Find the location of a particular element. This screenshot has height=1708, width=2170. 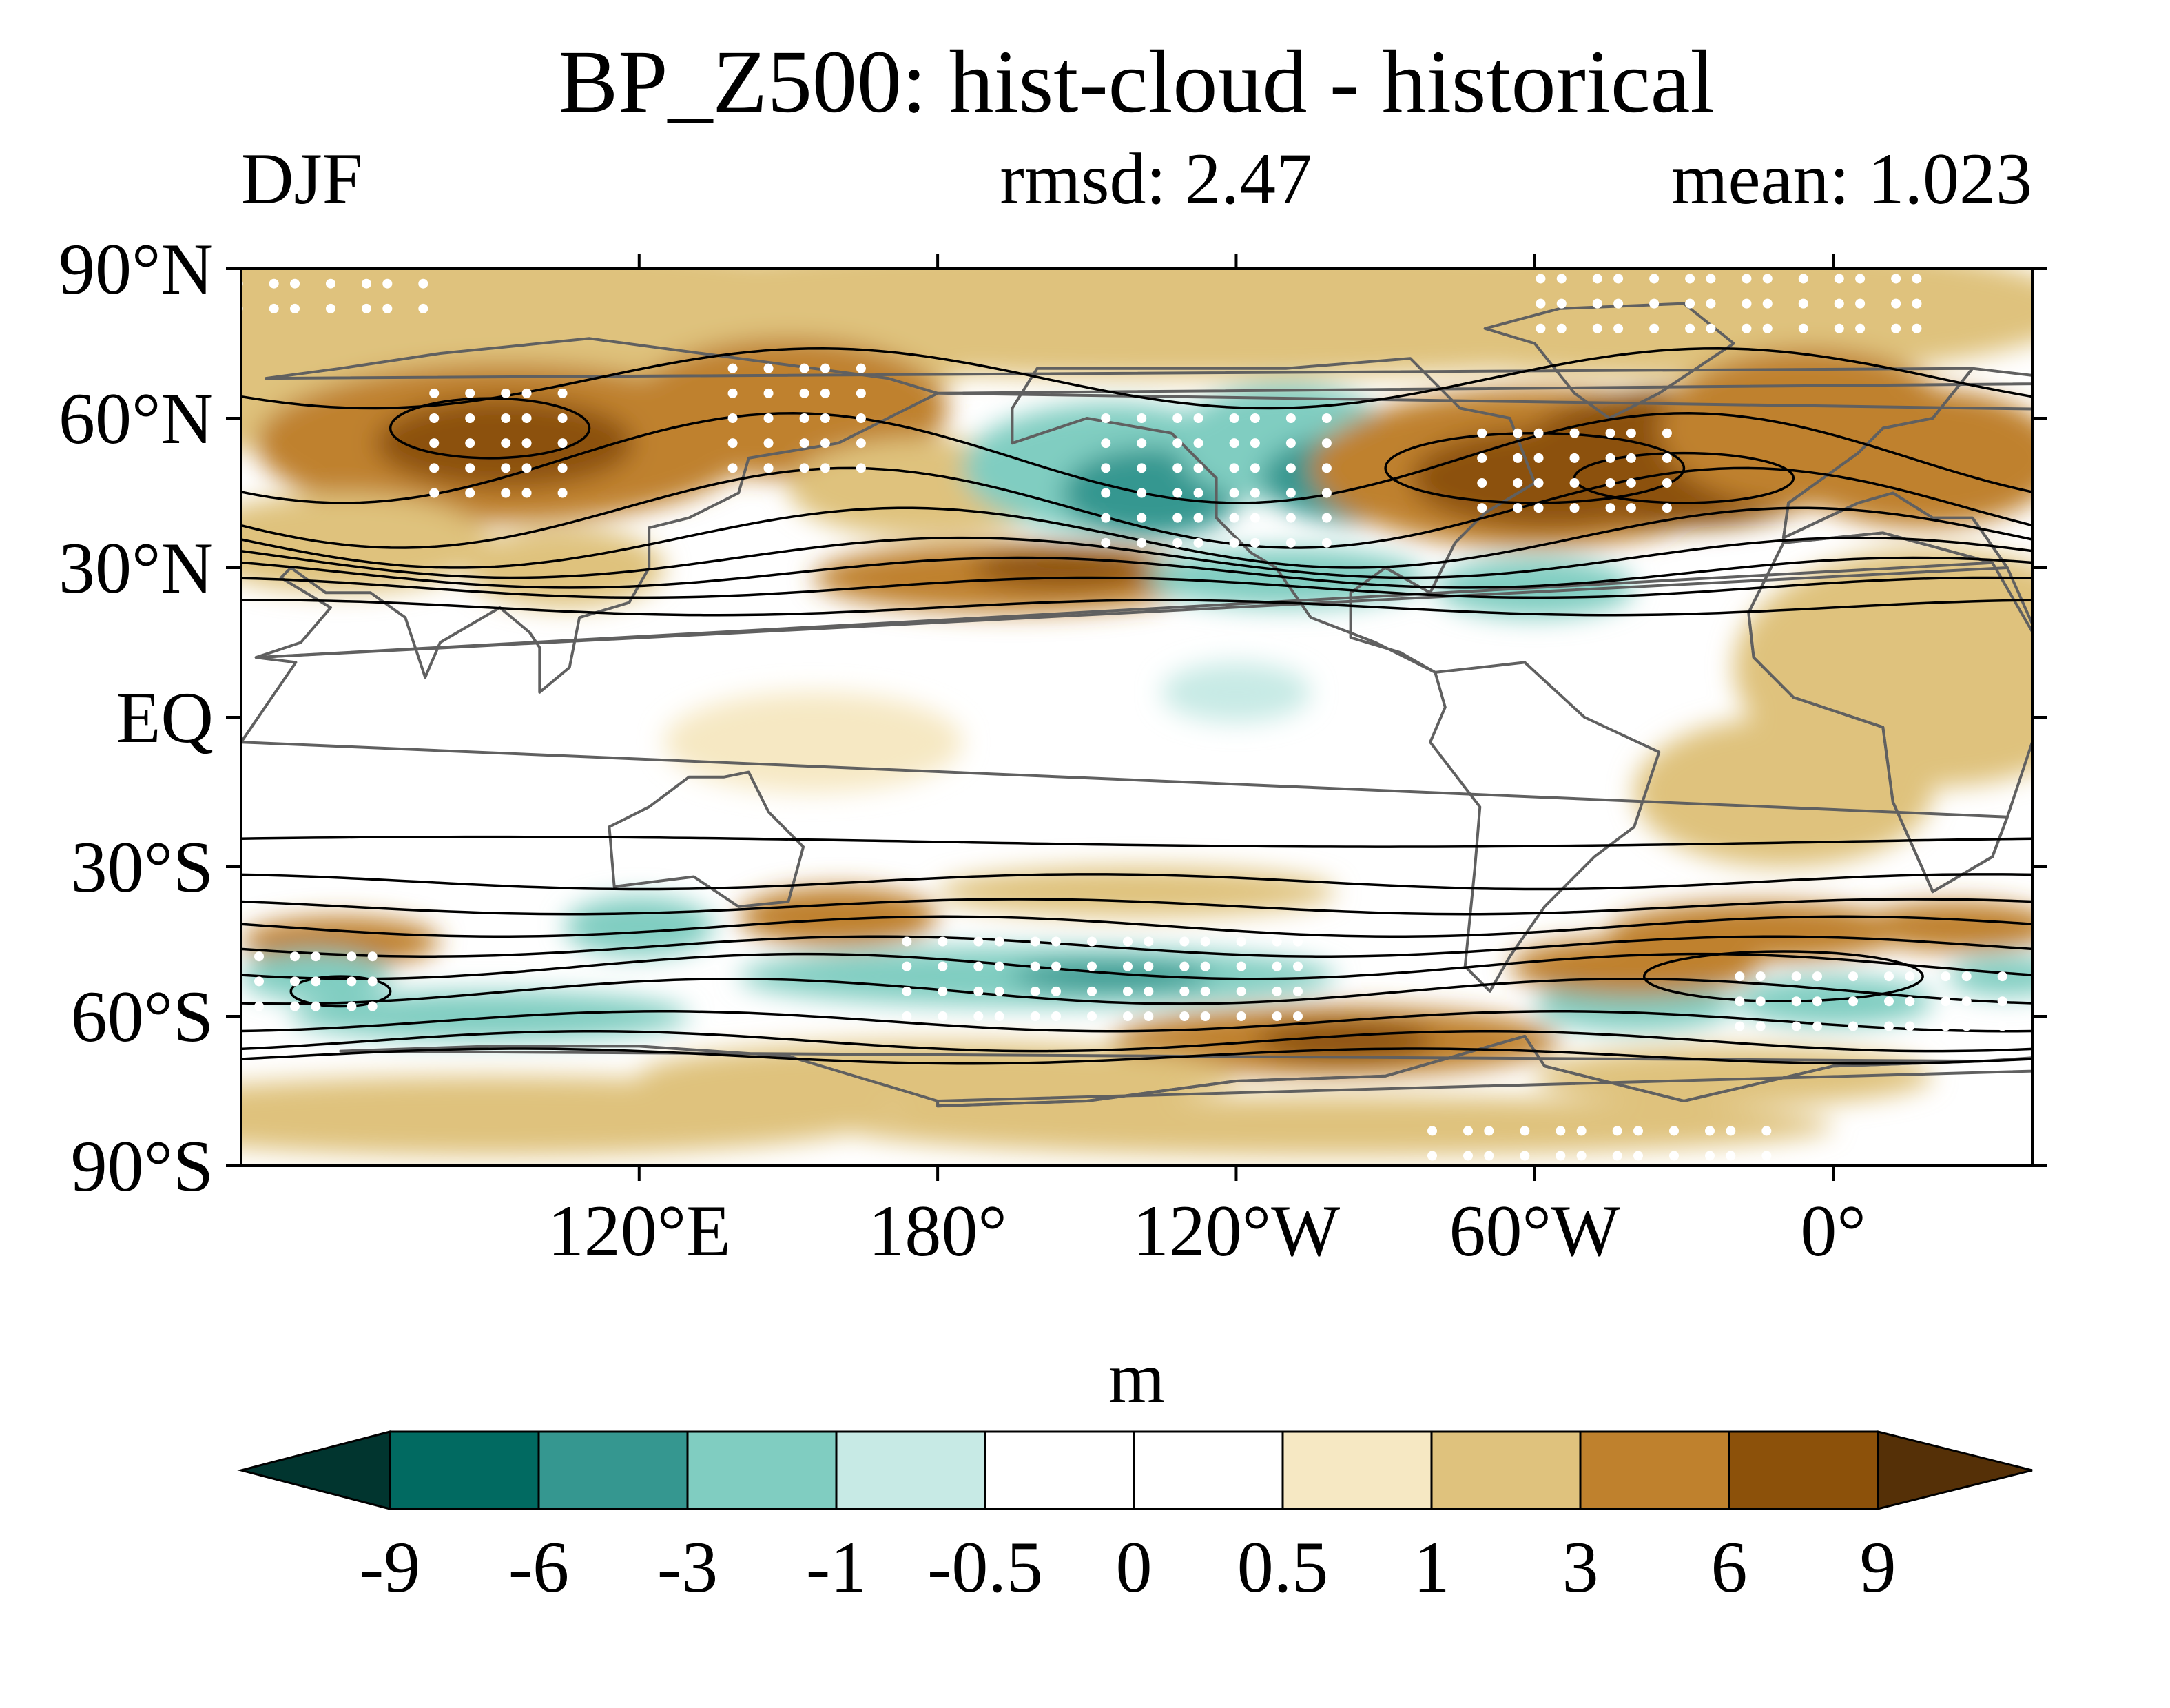

lat-tick-label: 90°S is located at coordinates (142, 1166).